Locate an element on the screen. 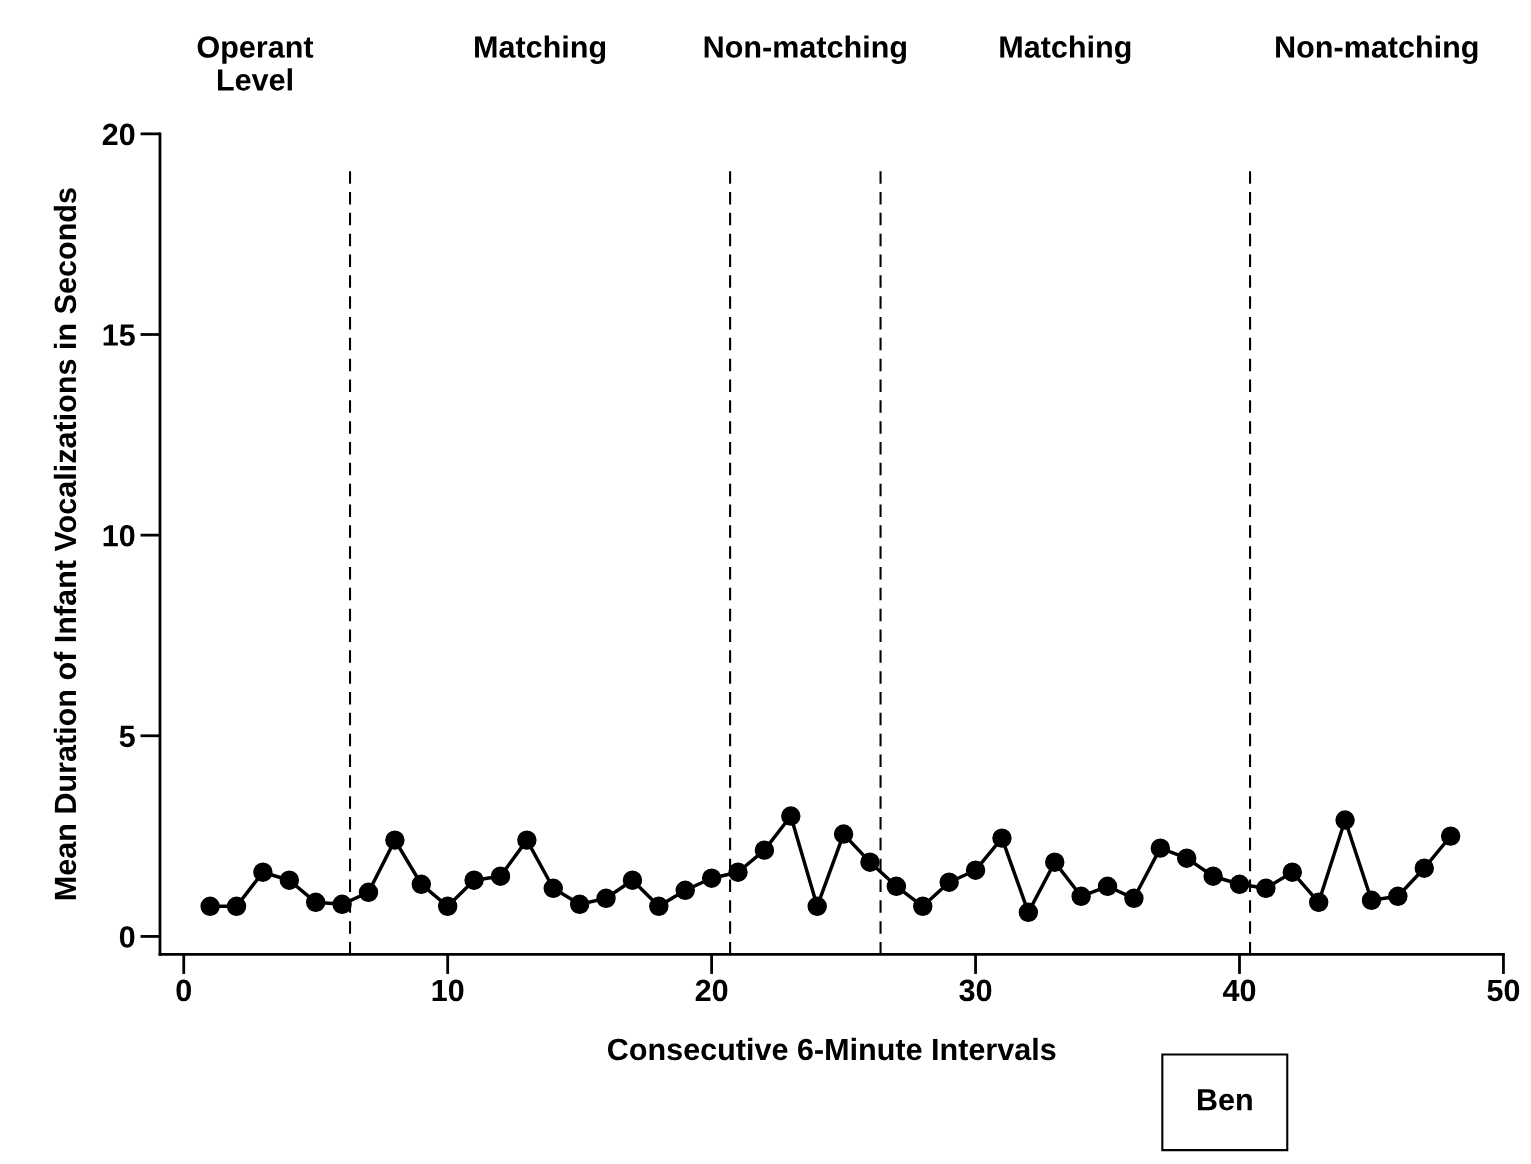 The image size is (1531, 1164). x-axis-title: Consecutive 6-Minute Intervals is located at coordinates (832, 1049).